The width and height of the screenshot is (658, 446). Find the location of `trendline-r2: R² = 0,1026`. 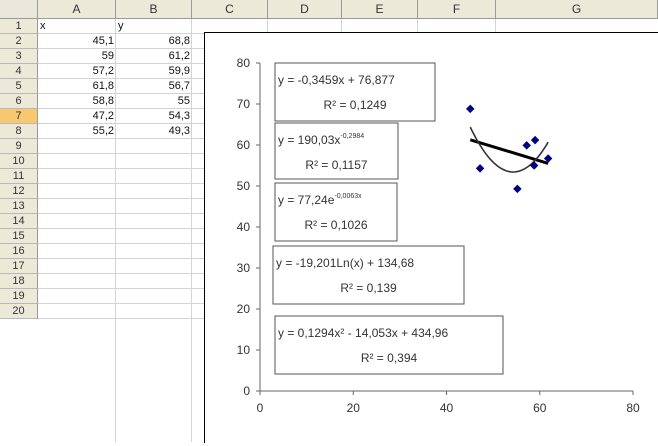

trendline-r2: R² = 0,1026 is located at coordinates (335, 225).